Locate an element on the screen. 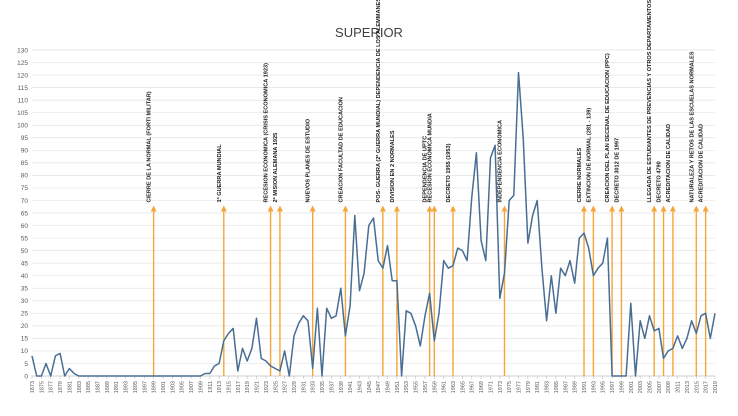 Image resolution: width=738 pixels, height=416 pixels. x-tick-label: 1983 is located at coordinates (548, 387).